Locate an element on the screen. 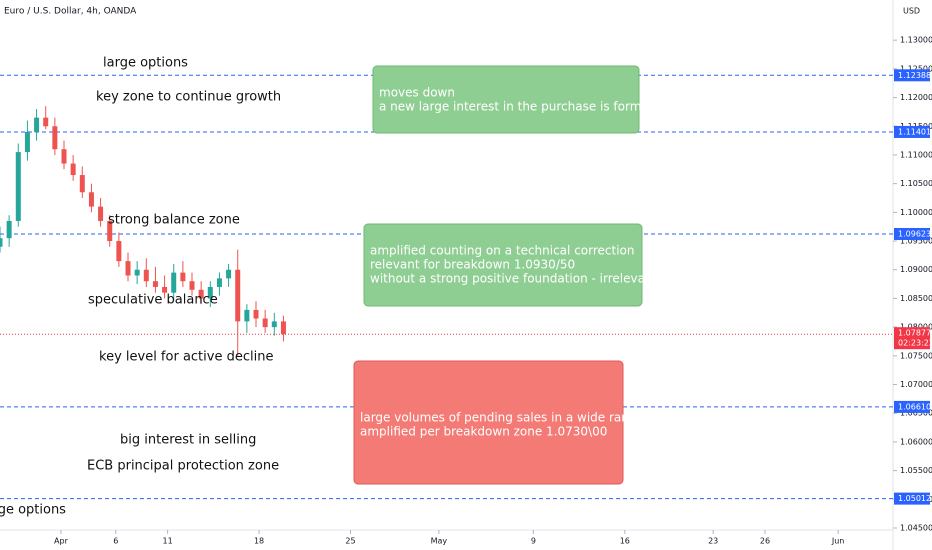 The width and height of the screenshot is (932, 550). x-tick-label: May is located at coordinates (439, 541).